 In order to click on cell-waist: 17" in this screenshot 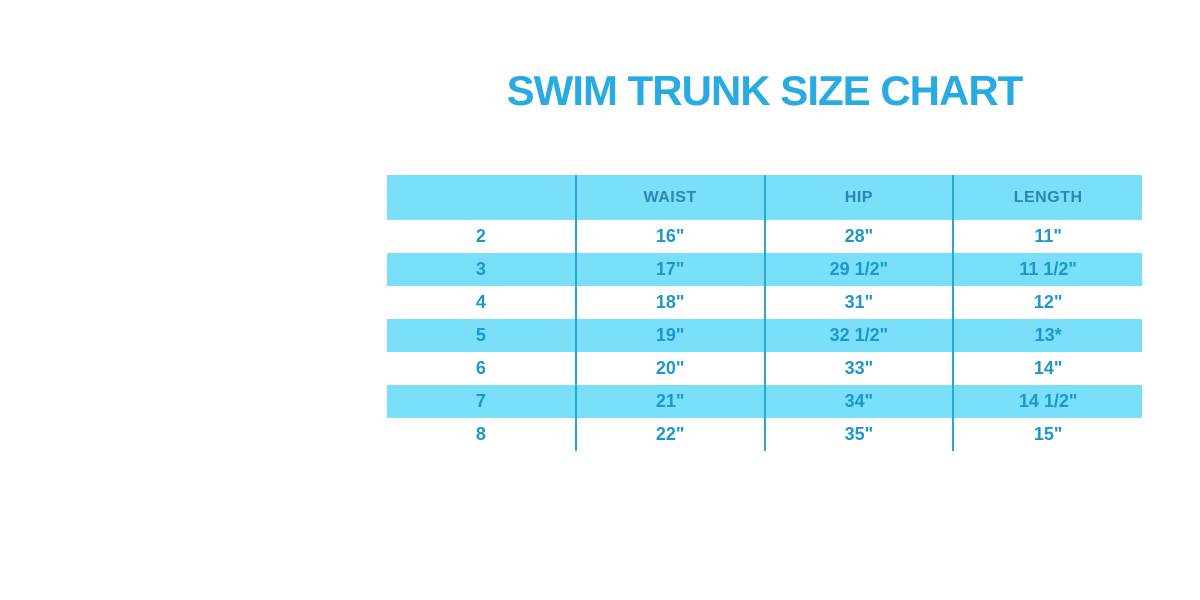, I will do `click(669, 269)`.